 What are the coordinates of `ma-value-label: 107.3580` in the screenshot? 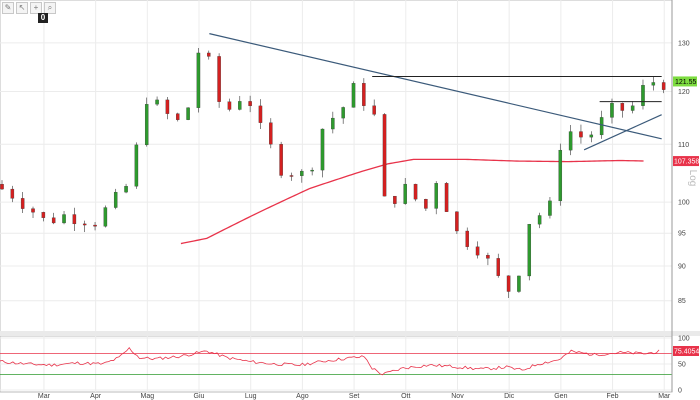 It's located at (687, 162).